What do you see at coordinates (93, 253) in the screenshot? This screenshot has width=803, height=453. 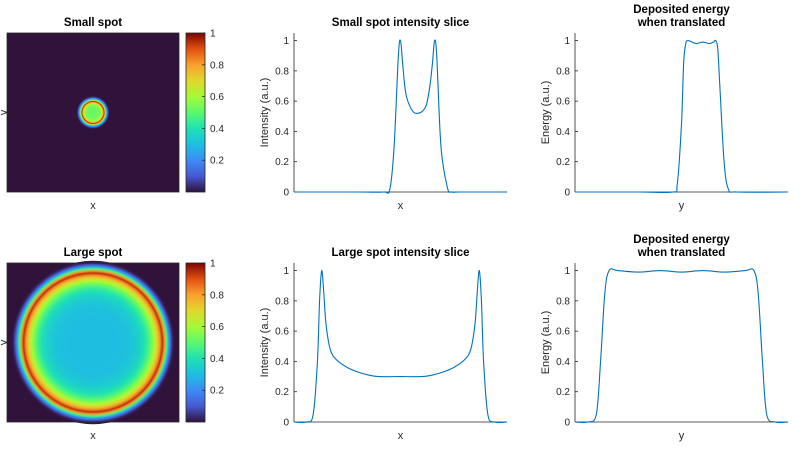 I see `chart-title: Large spot` at bounding box center [93, 253].